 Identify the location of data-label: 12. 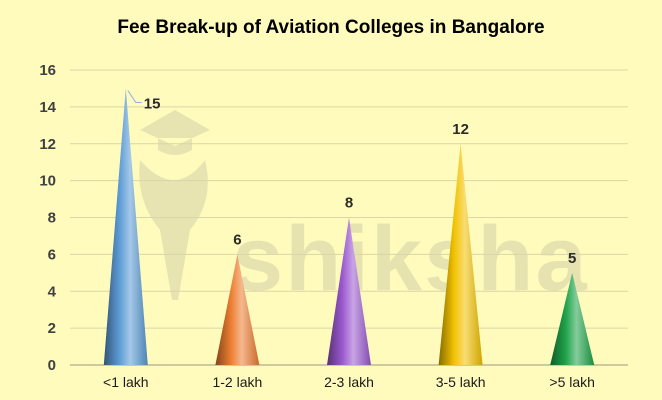
(460, 129).